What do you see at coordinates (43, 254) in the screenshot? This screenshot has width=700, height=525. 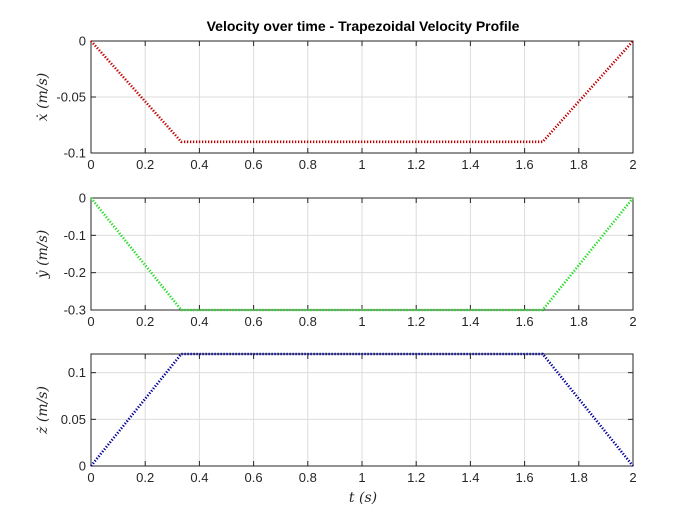 I see `y-axis-label: ẏ (m/s)` at bounding box center [43, 254].